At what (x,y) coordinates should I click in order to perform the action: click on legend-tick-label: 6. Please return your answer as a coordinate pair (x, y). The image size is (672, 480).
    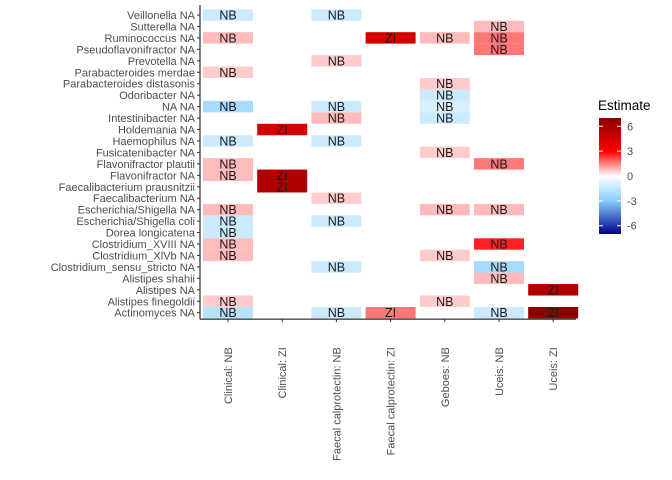
    Looking at the image, I should click on (630, 127).